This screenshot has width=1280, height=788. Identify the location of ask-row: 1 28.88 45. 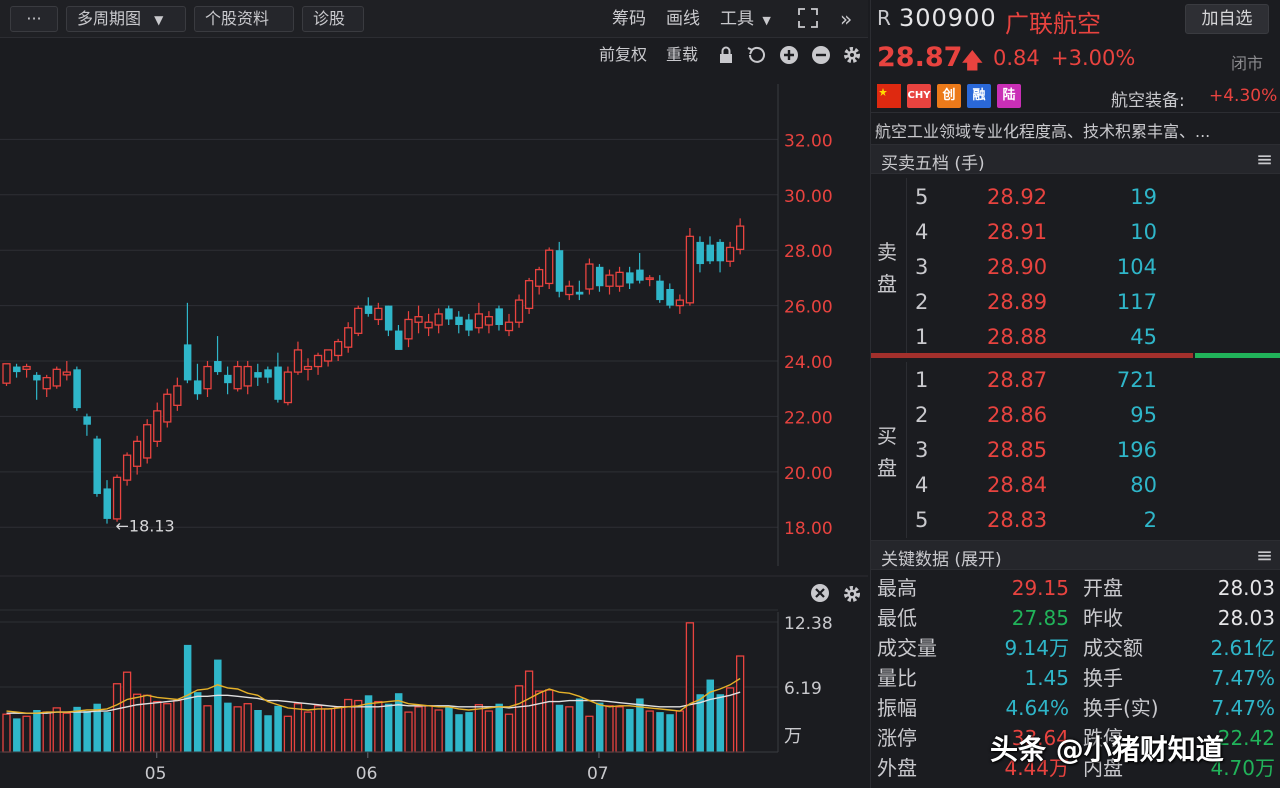
(1075, 337).